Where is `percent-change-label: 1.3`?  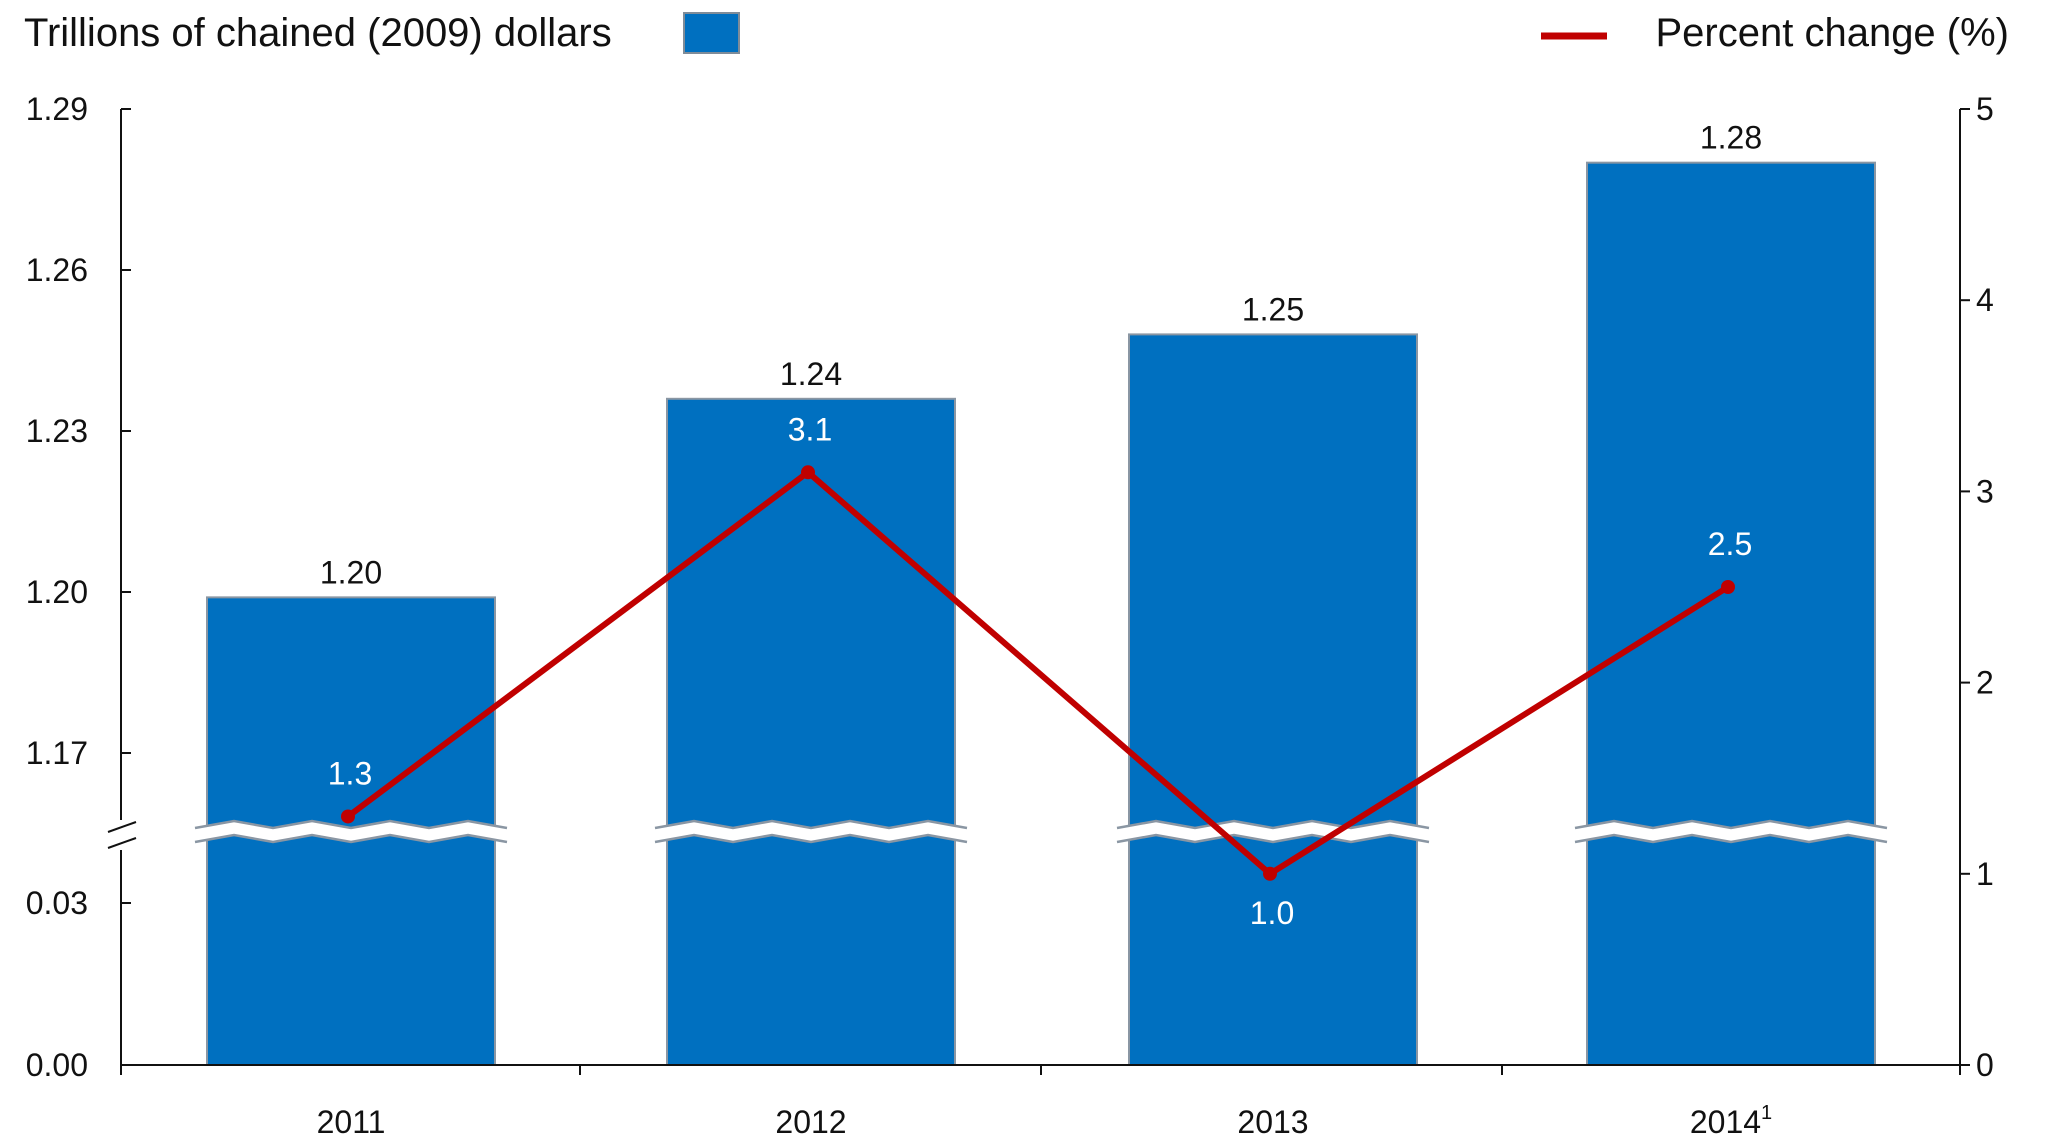
percent-change-label: 1.3 is located at coordinates (350, 773).